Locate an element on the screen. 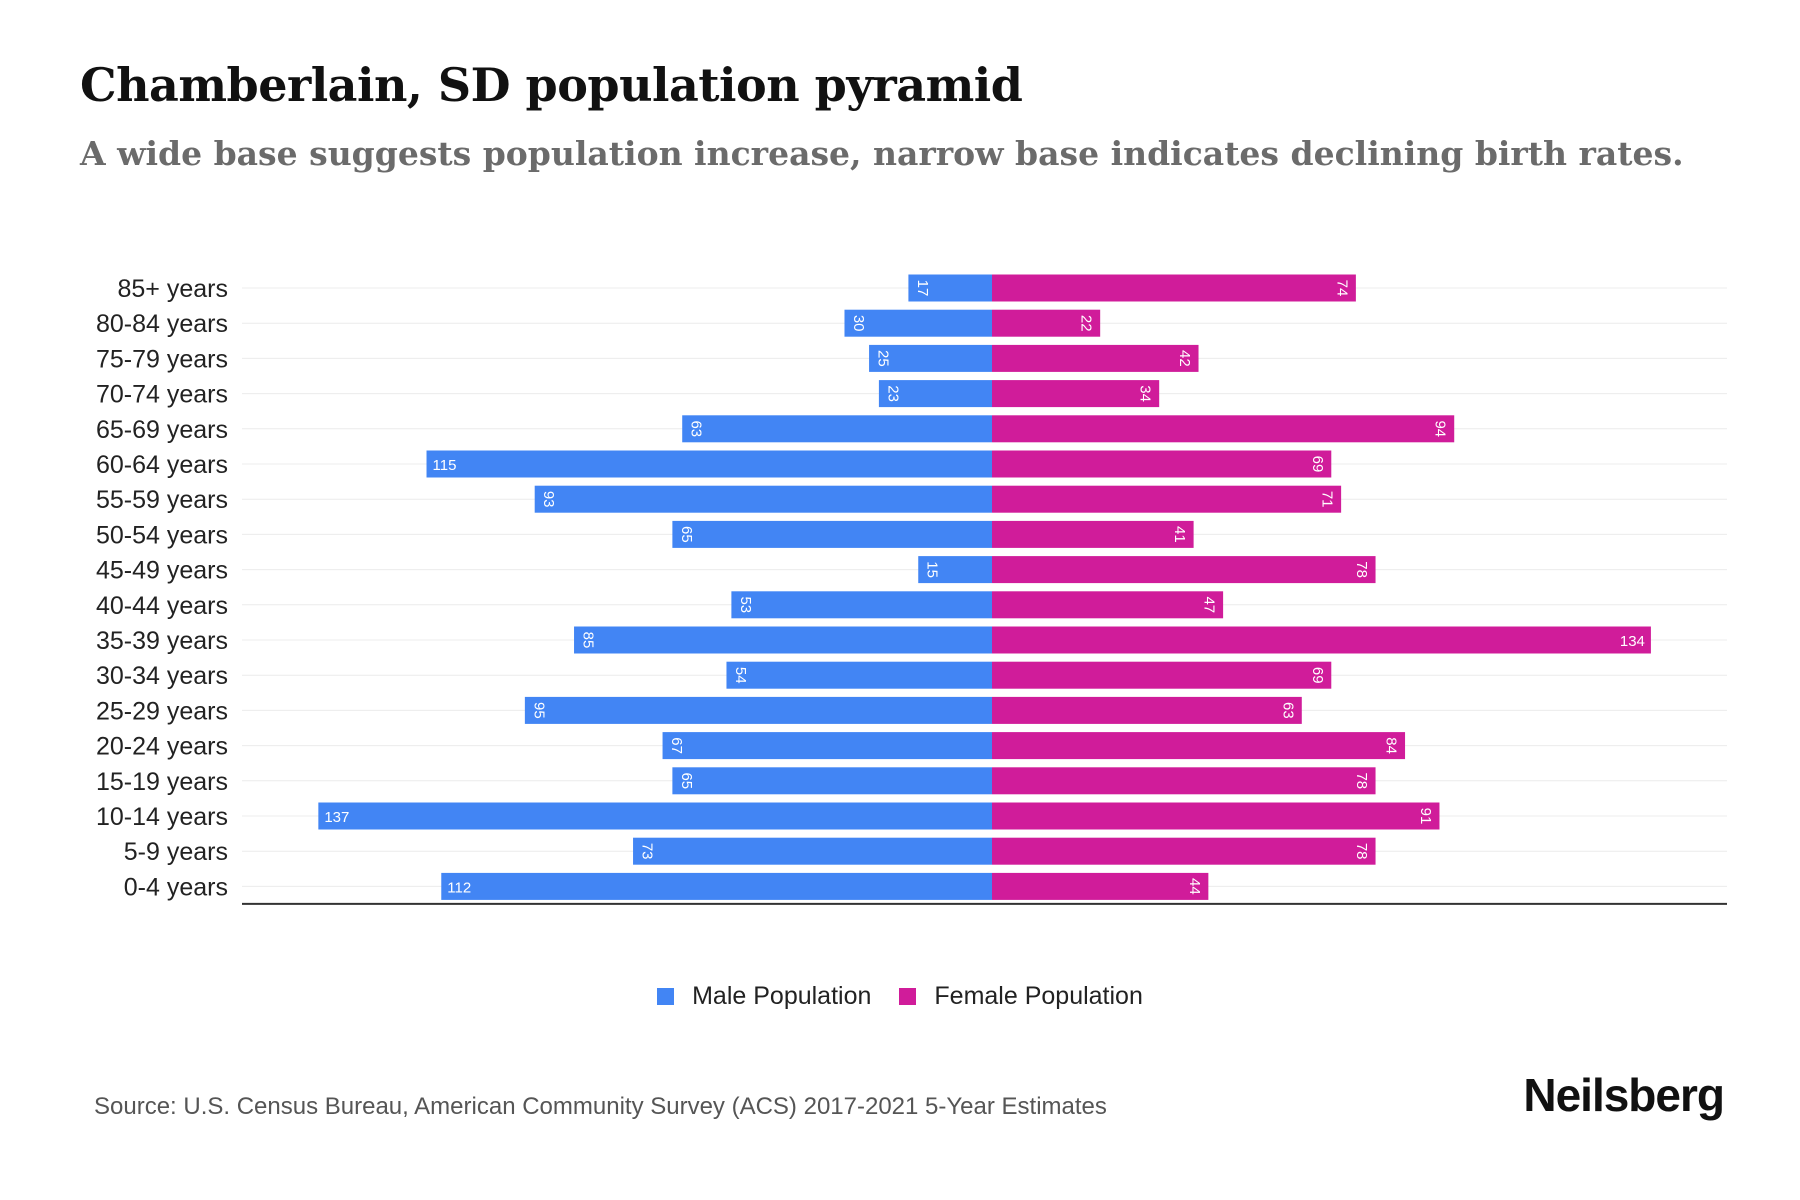 The height and width of the screenshot is (1200, 1800). data-label-male-75-79-years: 25 is located at coordinates (883, 358).